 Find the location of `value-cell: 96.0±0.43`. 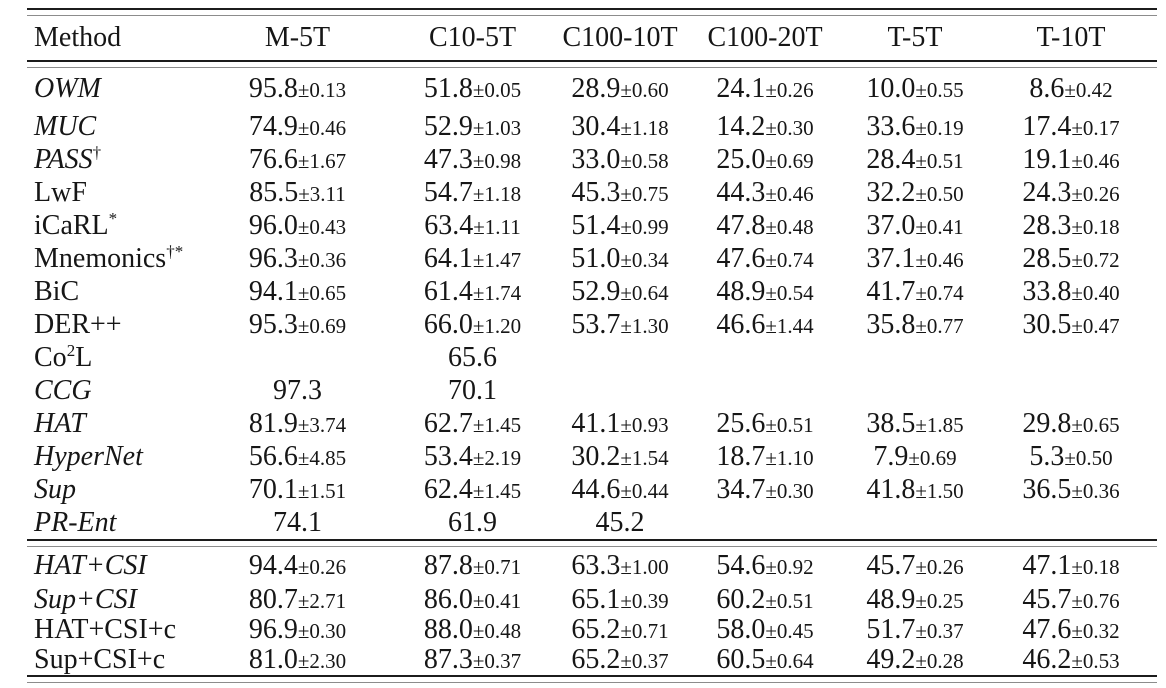

value-cell: 96.0±0.43 is located at coordinates (297, 225).